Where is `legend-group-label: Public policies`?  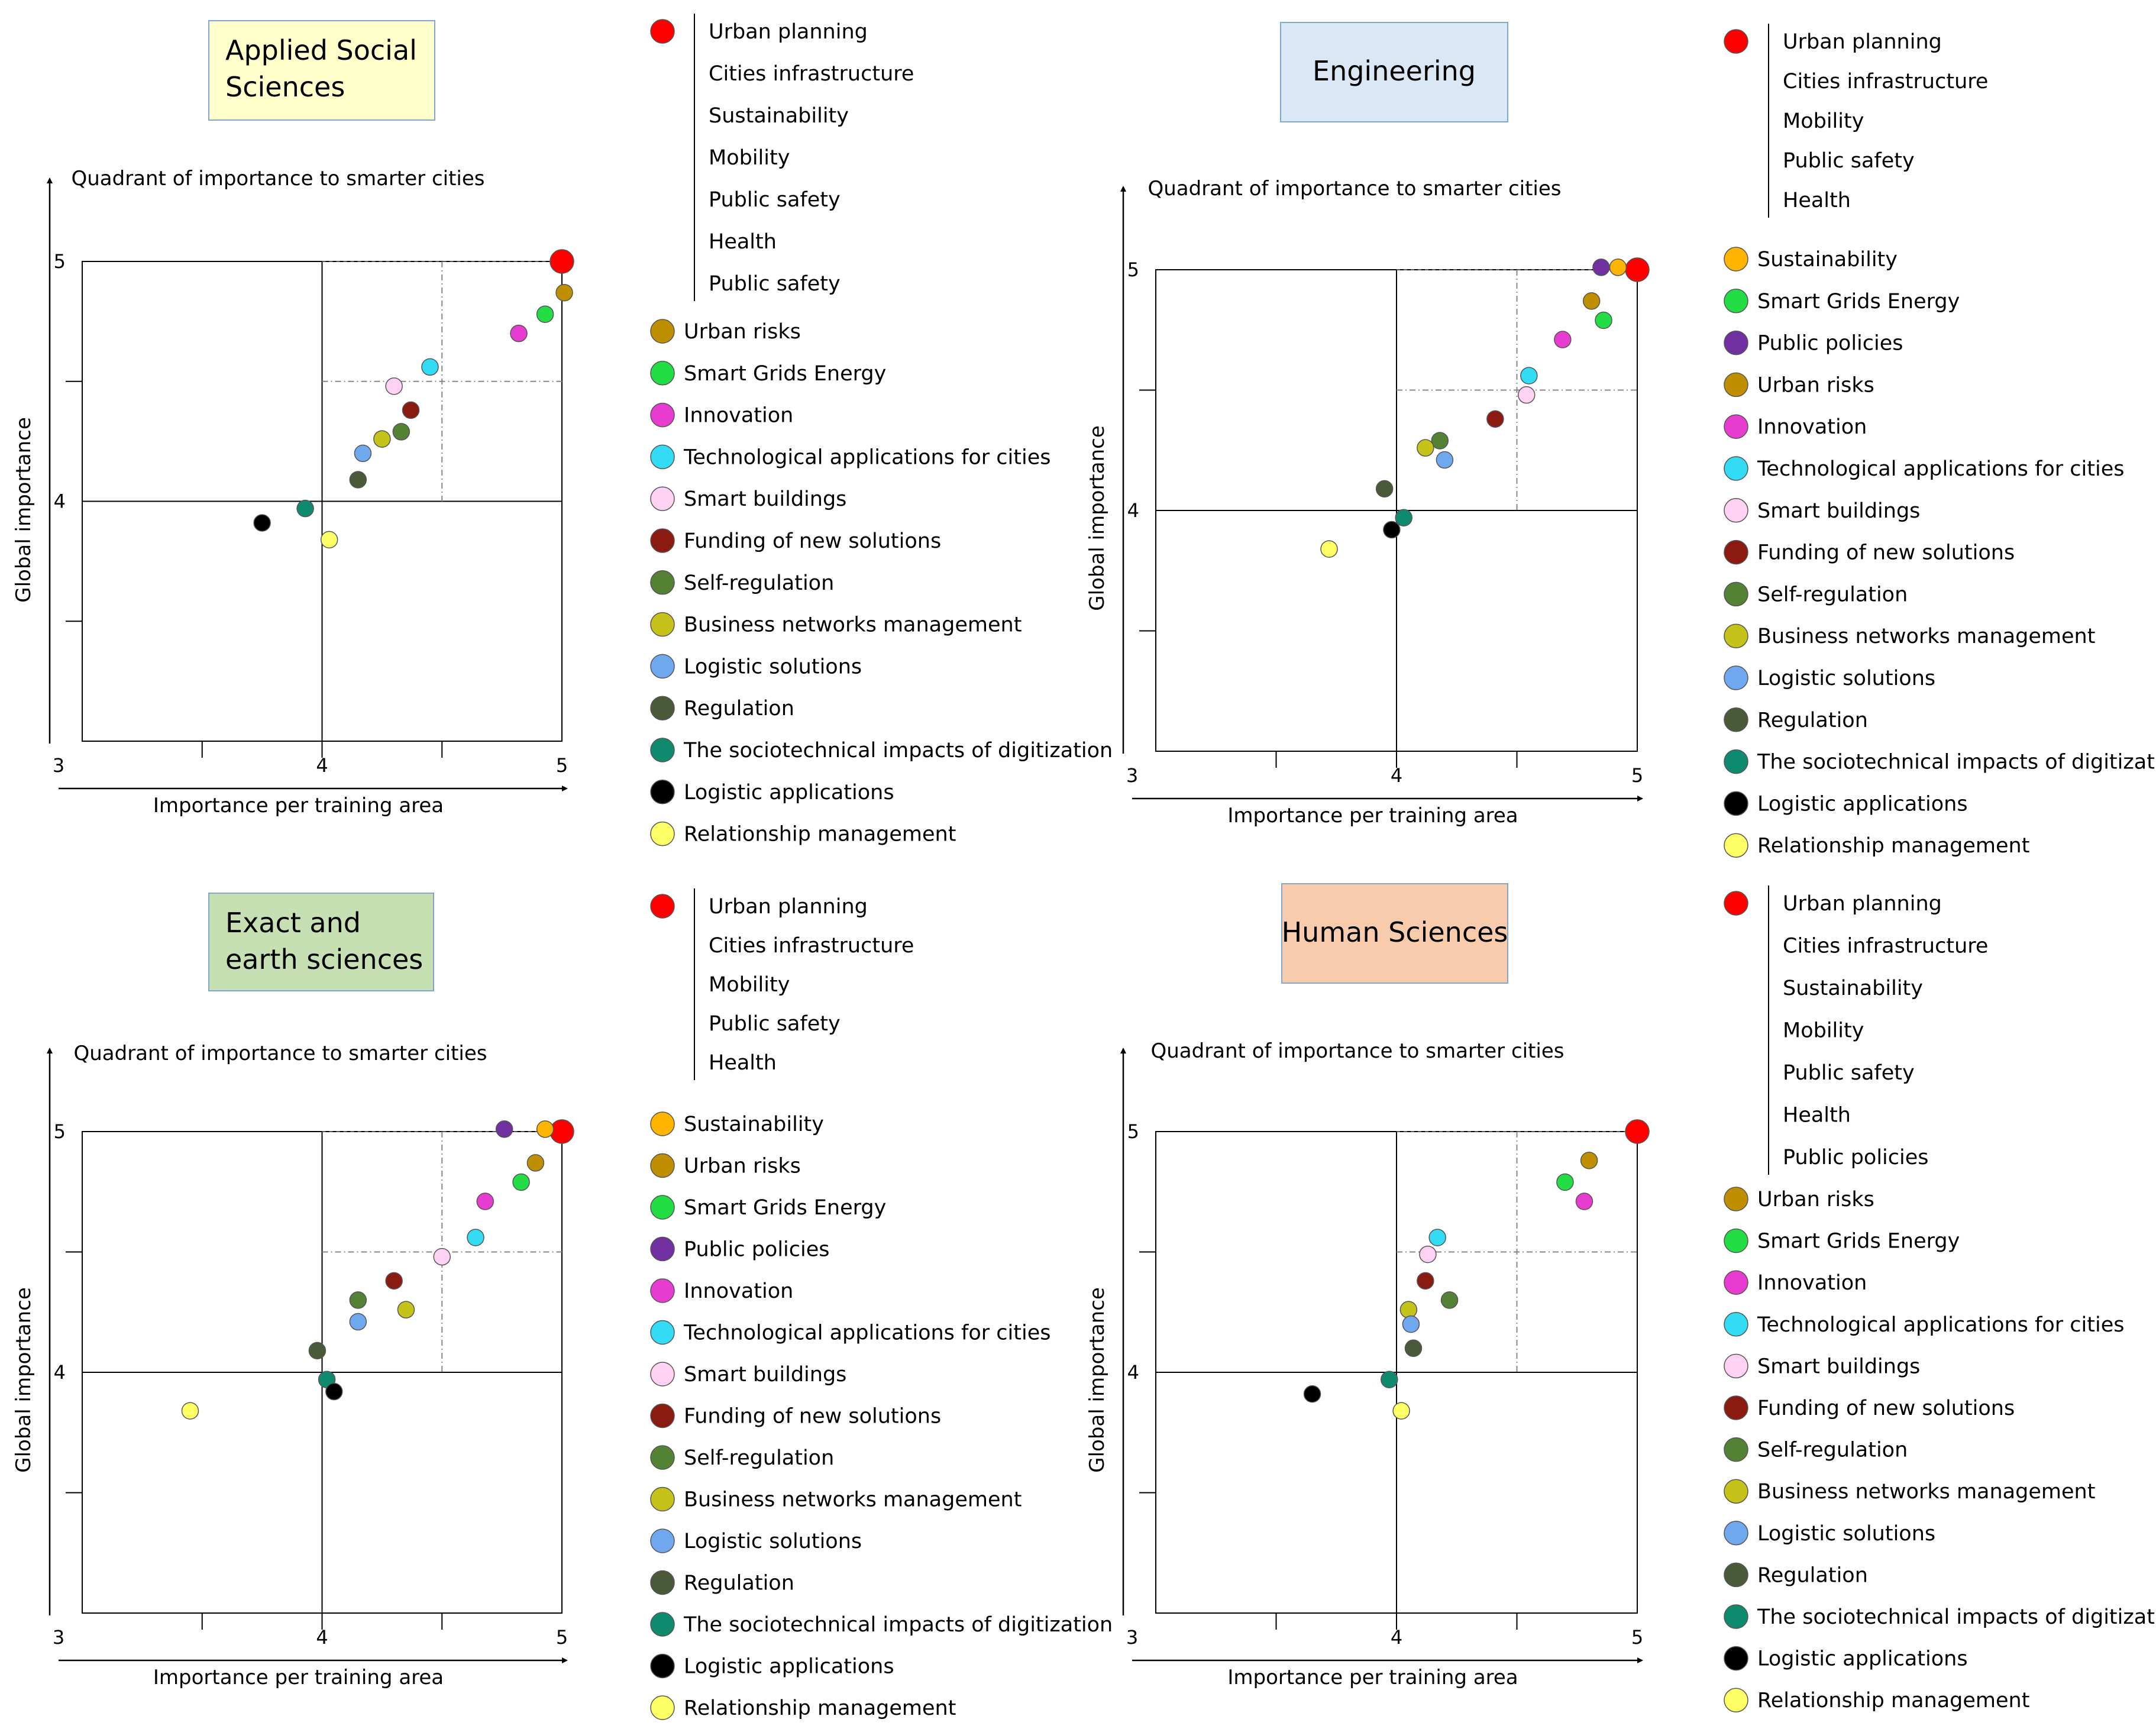 legend-group-label: Public policies is located at coordinates (1856, 1157).